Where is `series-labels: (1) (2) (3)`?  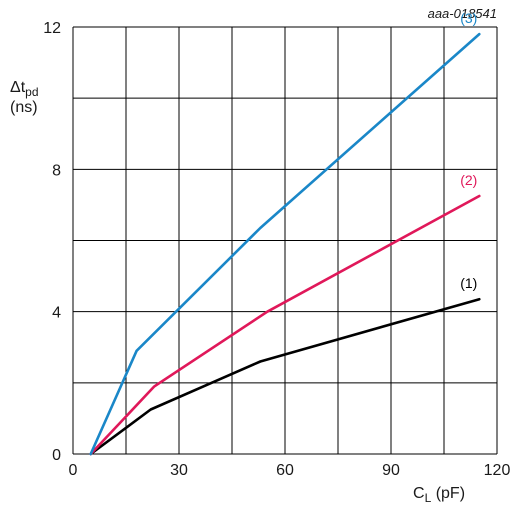
series-labels: (1) (2) (3) is located at coordinates (468, 150).